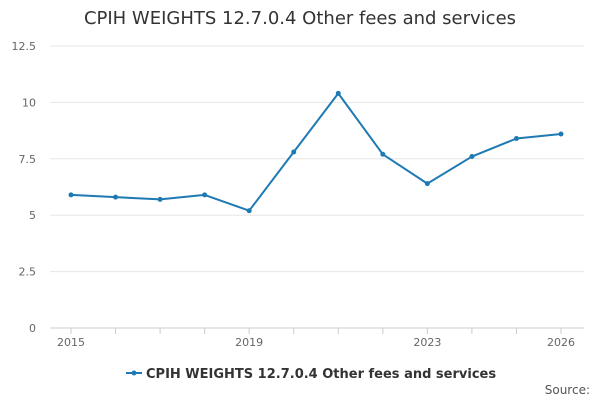 This screenshot has width=600, height=400. What do you see at coordinates (32, 328) in the screenshot?
I see `y-tick-label: 0` at bounding box center [32, 328].